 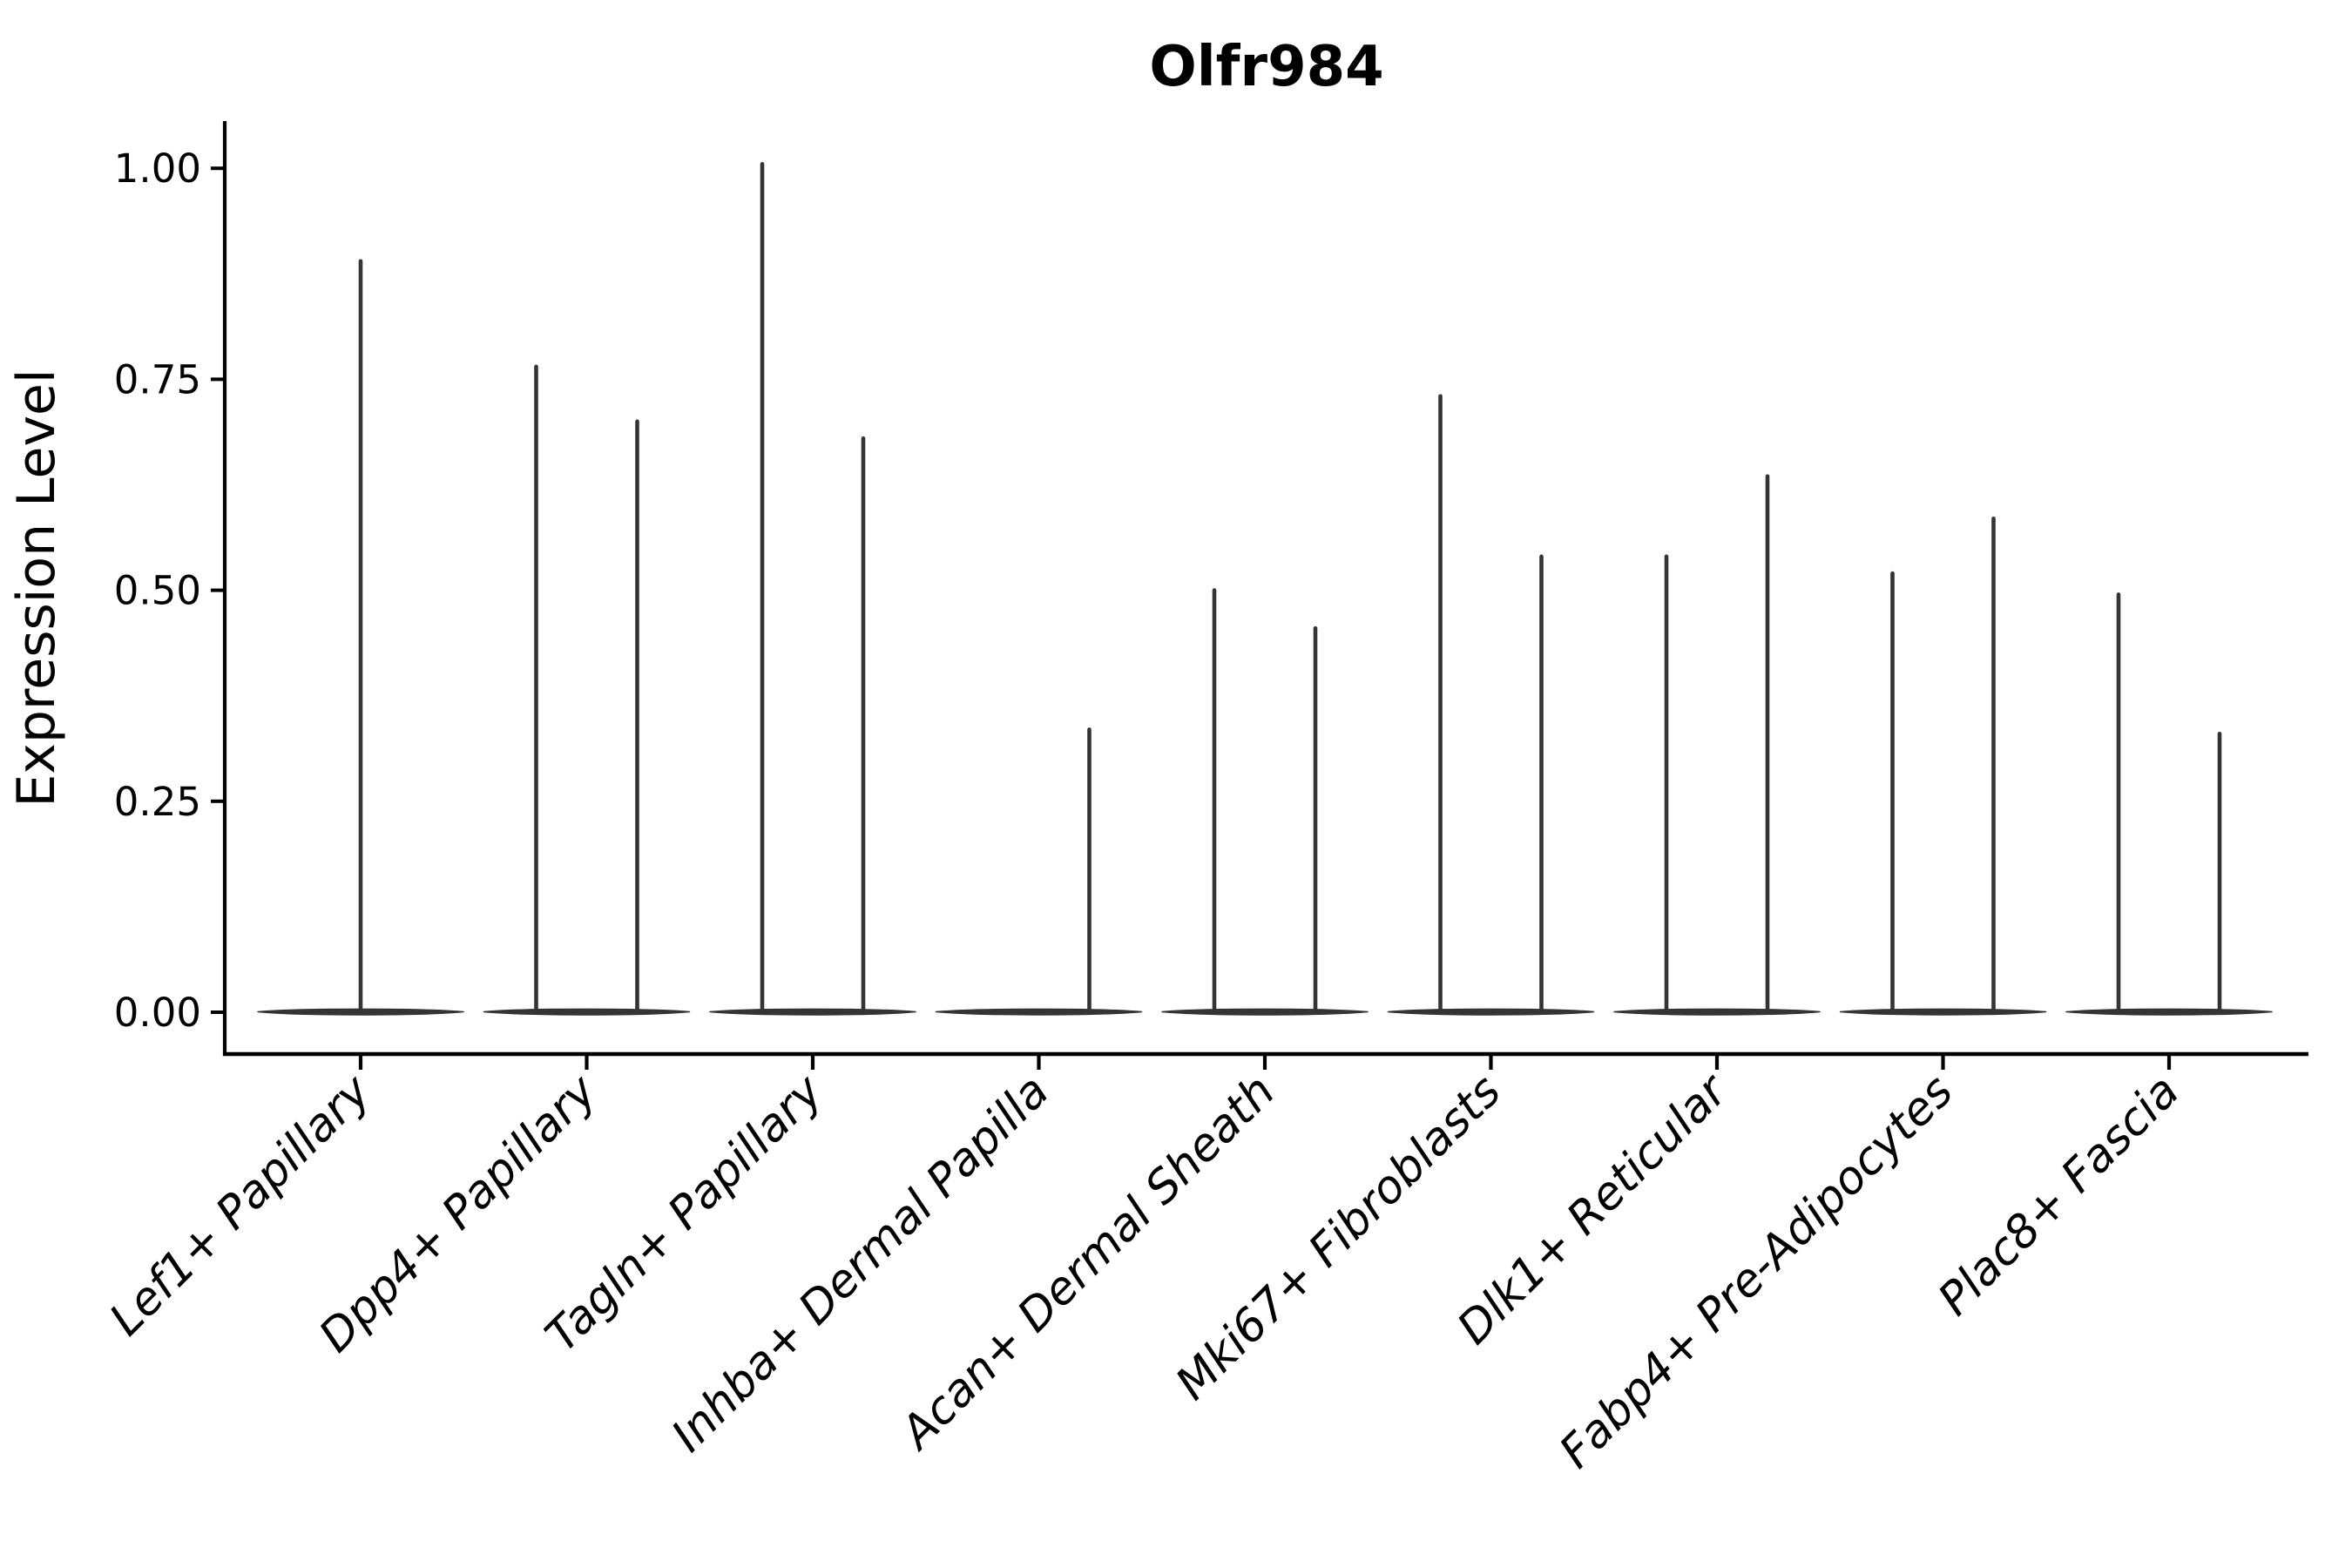 What do you see at coordinates (2059, 1195) in the screenshot?
I see `x-category-label: Plac8+ Fascia` at bounding box center [2059, 1195].